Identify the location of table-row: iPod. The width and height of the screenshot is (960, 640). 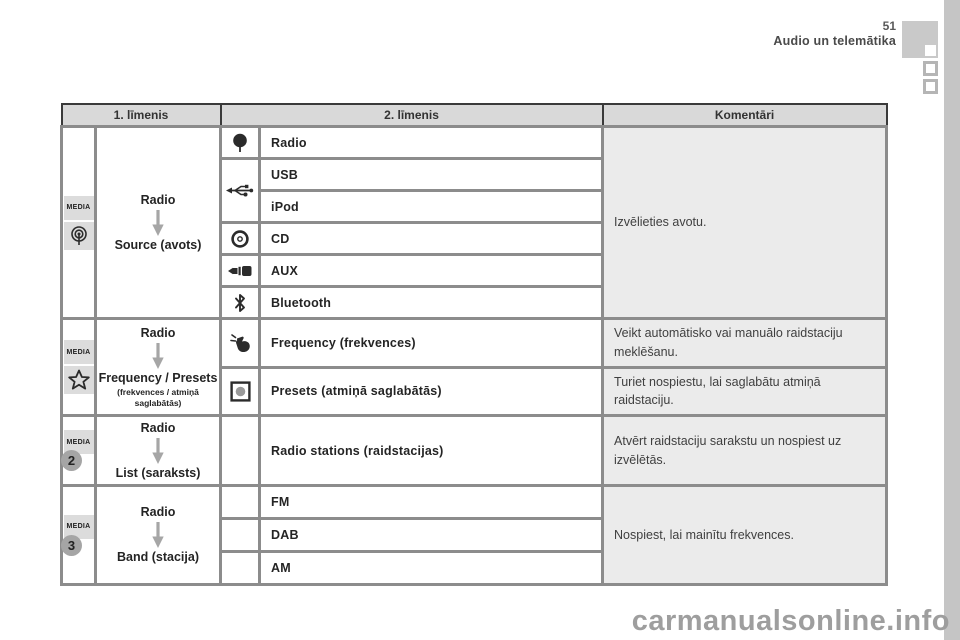
(474, 206).